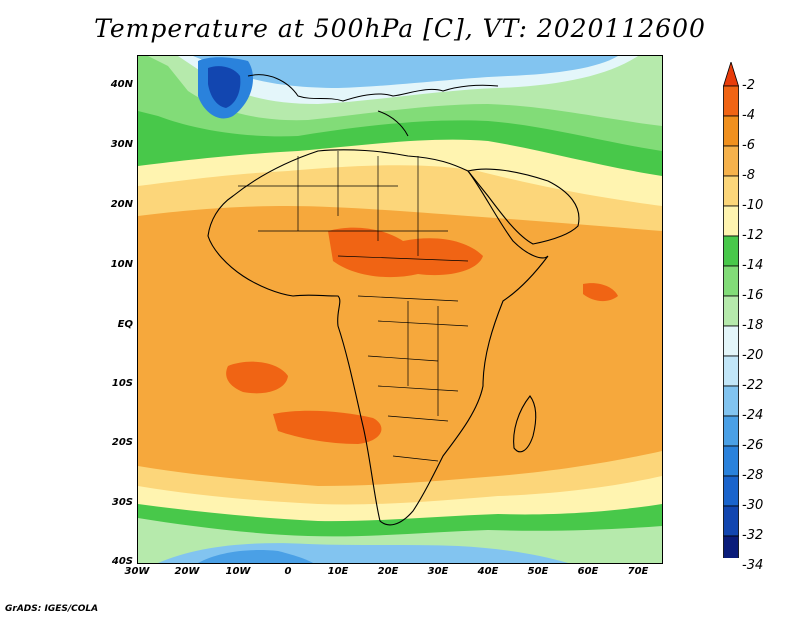 The height and width of the screenshot is (618, 800). I want to click on lon-label-30w: 30W, so click(137, 571).